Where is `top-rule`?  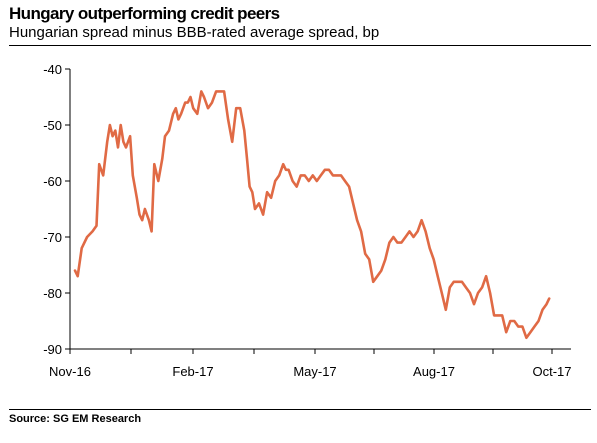 top-rule is located at coordinates (300, 45).